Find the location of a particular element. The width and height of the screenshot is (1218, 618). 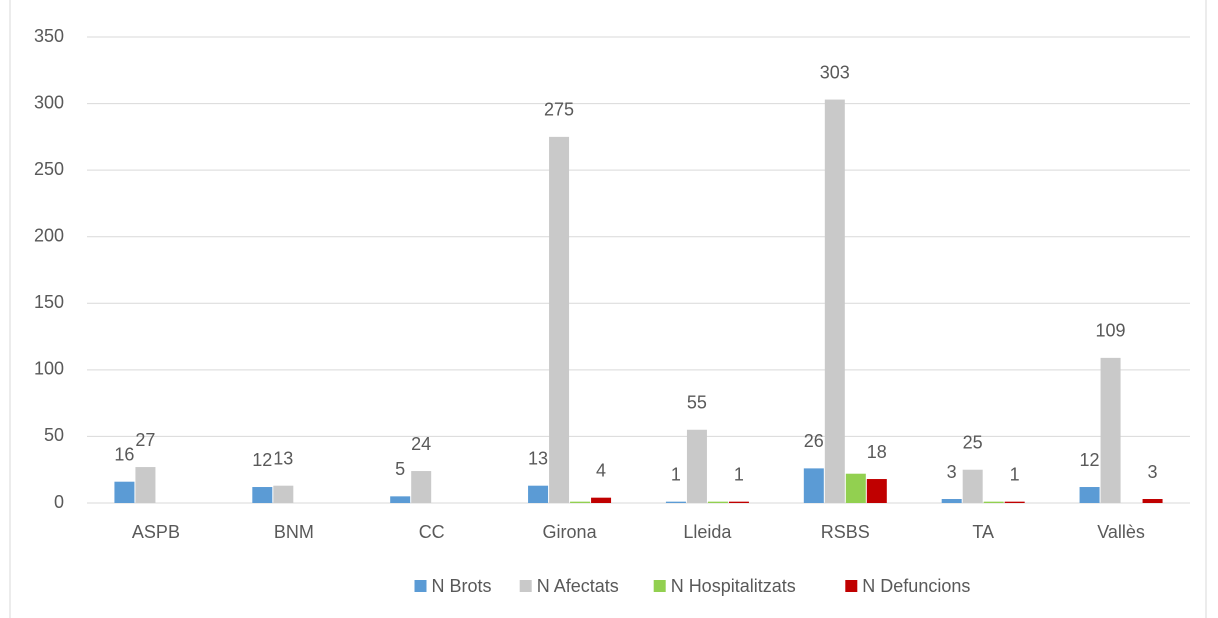

x-tick-label: CC is located at coordinates (432, 532).